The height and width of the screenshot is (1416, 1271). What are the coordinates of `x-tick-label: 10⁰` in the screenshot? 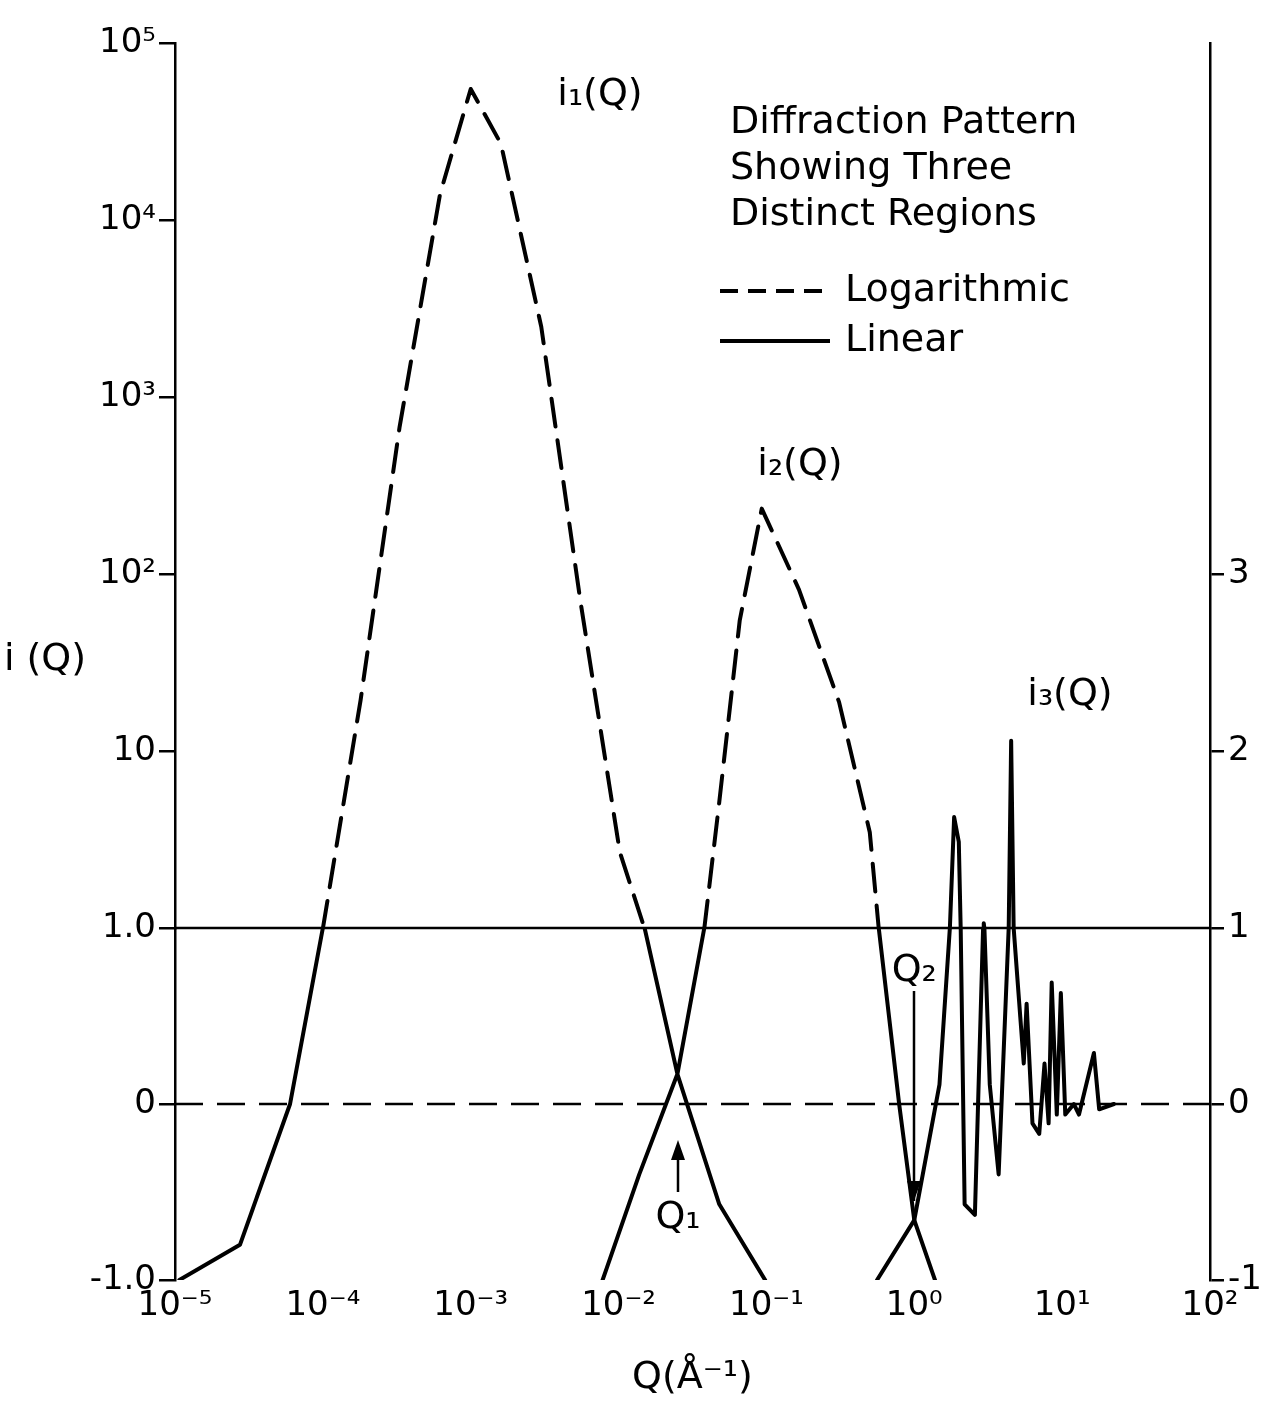 It's located at (914, 1303).